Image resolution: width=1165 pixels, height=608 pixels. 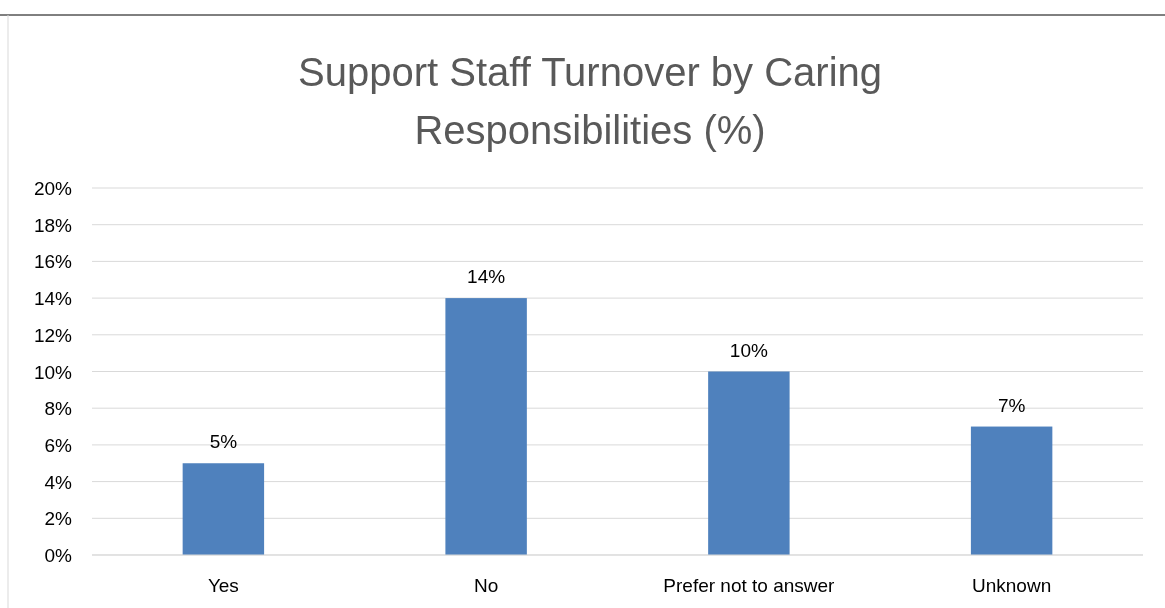 I want to click on y-tick-label: 18%, so click(x=53, y=225).